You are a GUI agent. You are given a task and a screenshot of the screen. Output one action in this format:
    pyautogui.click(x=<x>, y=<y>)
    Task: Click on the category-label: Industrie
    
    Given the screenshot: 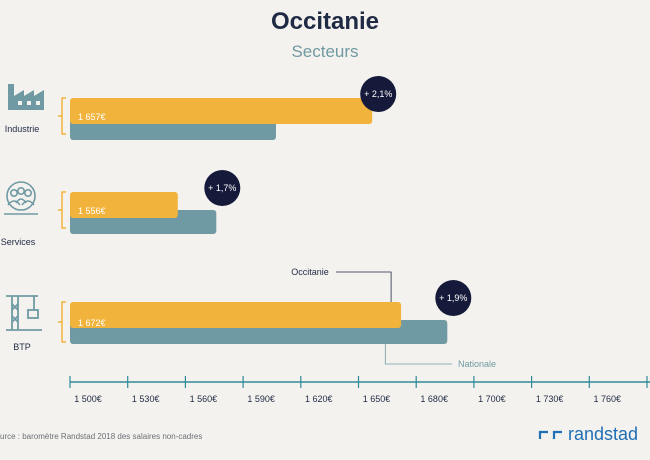 What is the action you would take?
    pyautogui.click(x=22, y=129)
    